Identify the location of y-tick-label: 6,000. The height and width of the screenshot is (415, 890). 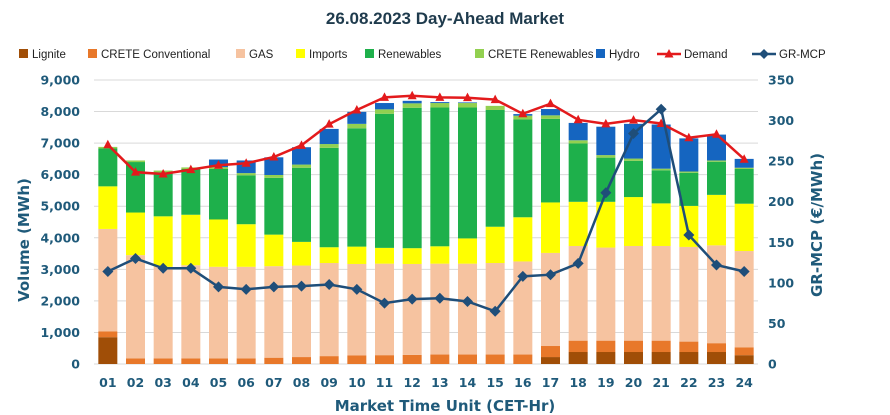
(60, 174).